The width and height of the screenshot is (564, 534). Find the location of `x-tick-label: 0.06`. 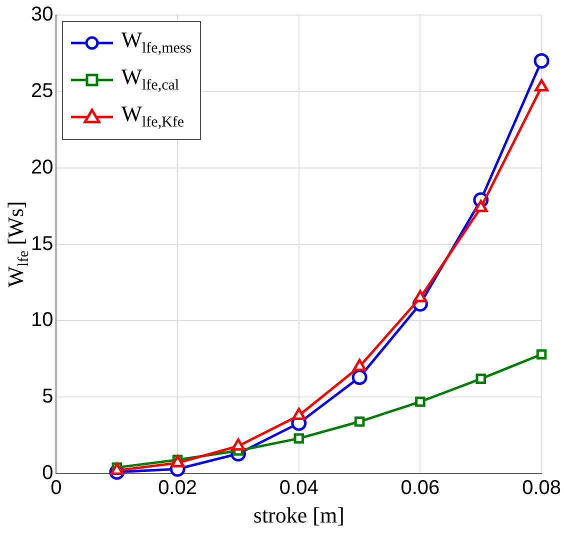

x-tick-label: 0.06 is located at coordinates (420, 488).